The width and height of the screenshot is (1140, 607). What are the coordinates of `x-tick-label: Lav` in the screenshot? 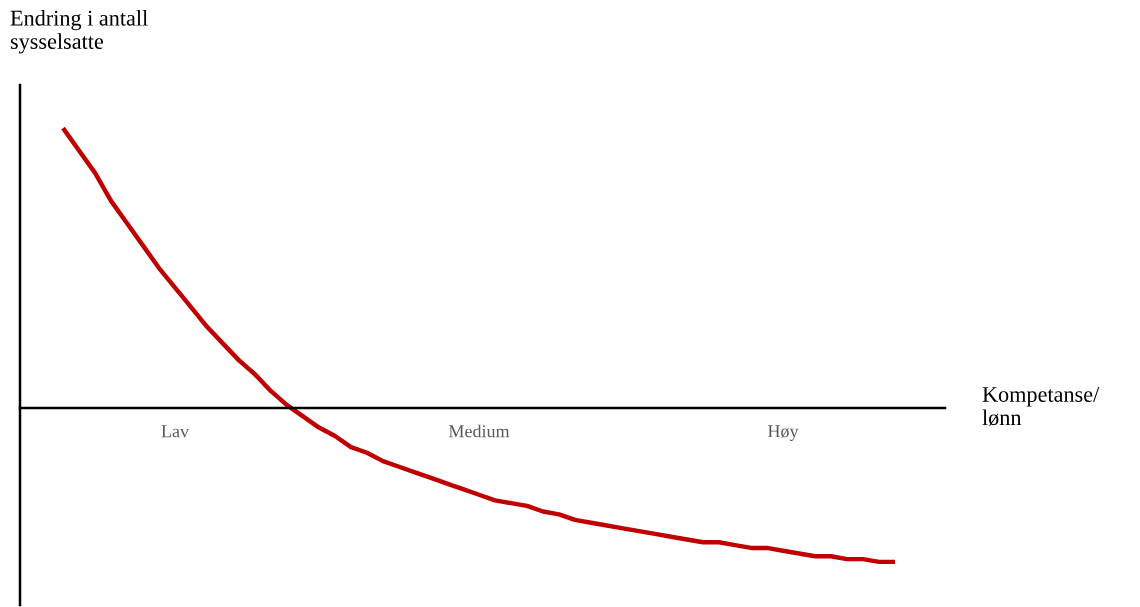 It's located at (175, 431).